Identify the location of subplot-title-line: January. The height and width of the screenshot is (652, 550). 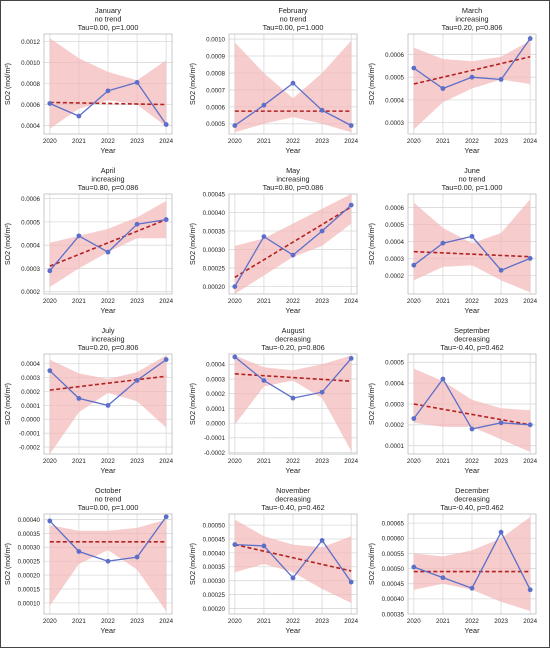
(108, 10).